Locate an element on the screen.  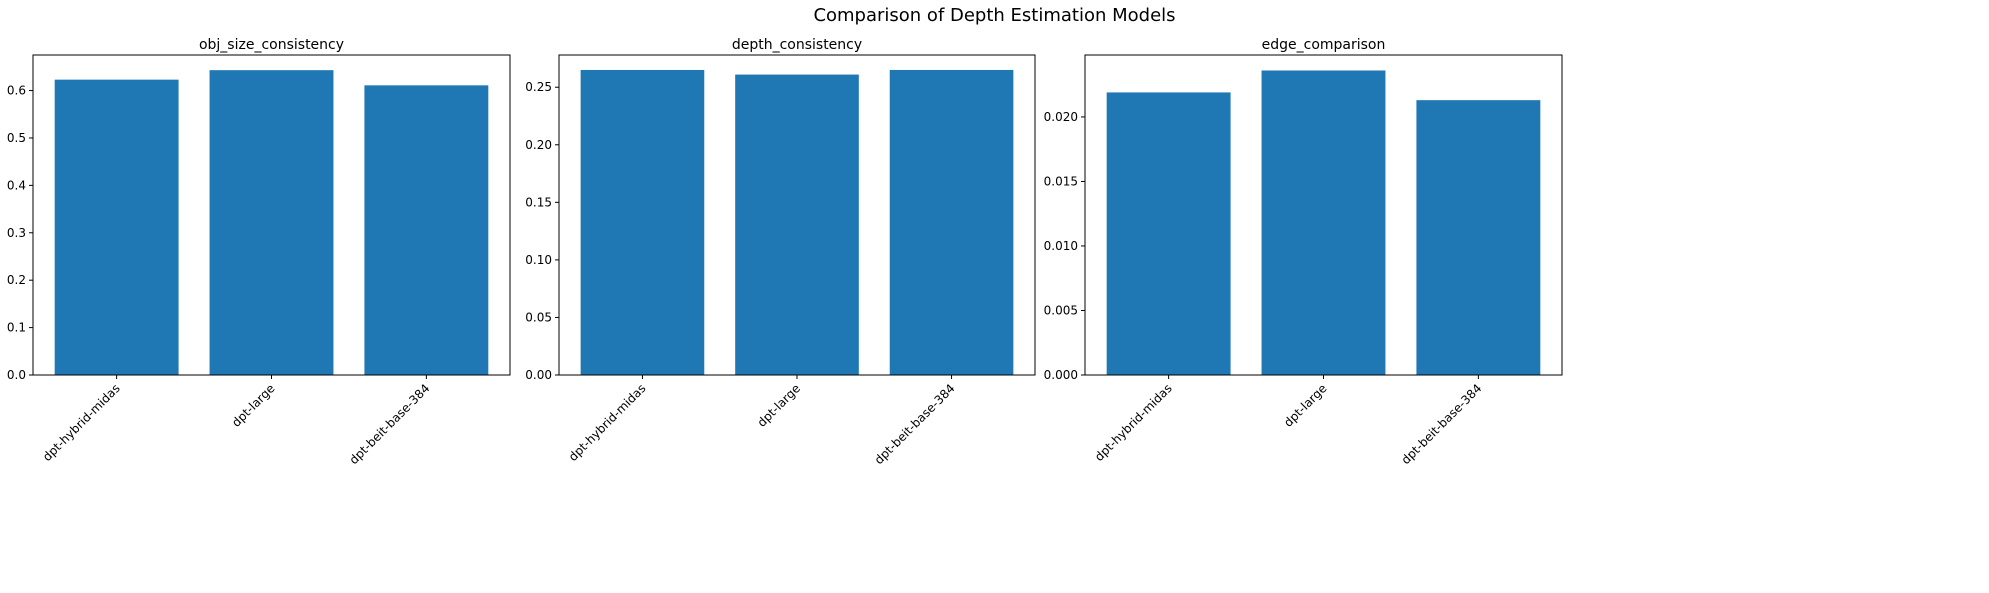
y-tick-label: 0.00 is located at coordinates (538, 375).